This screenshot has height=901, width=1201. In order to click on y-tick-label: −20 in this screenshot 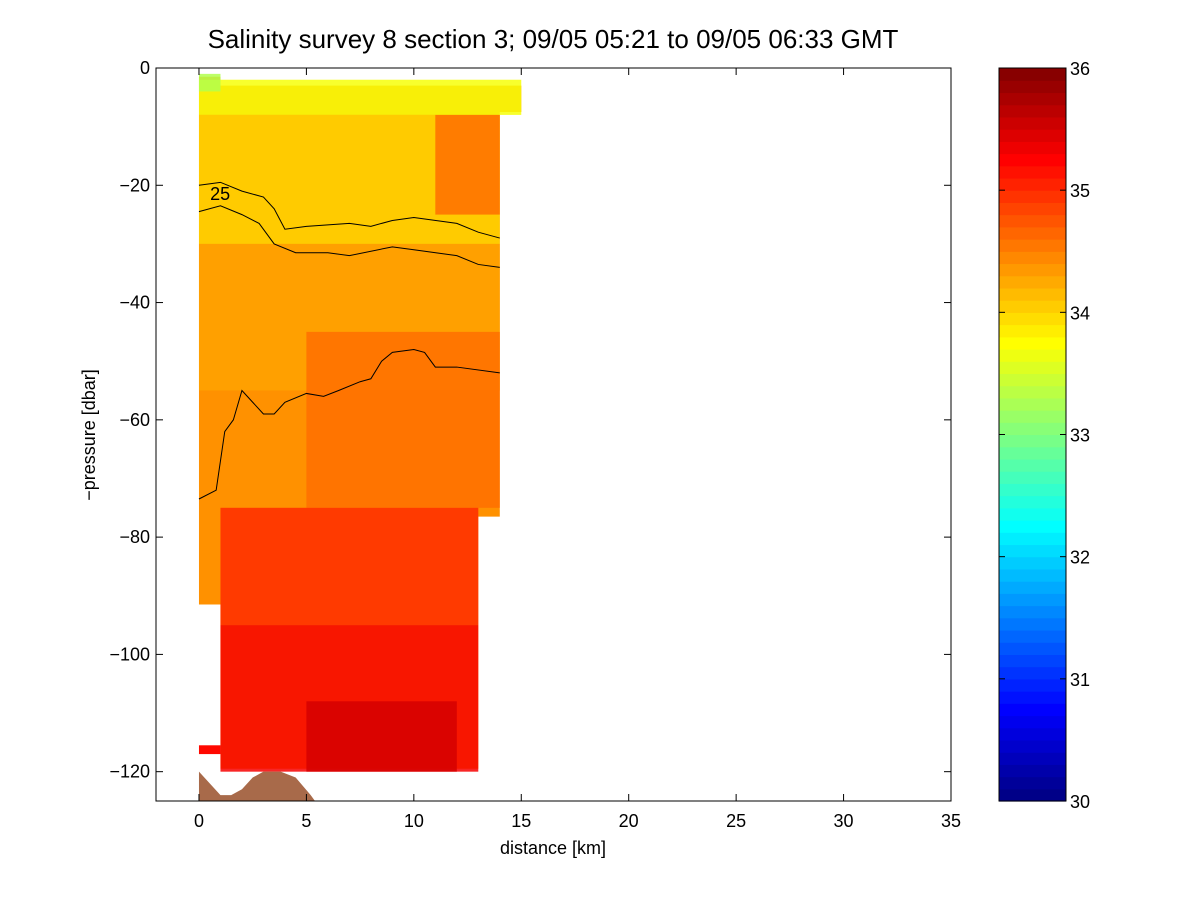, I will do `click(134, 185)`.